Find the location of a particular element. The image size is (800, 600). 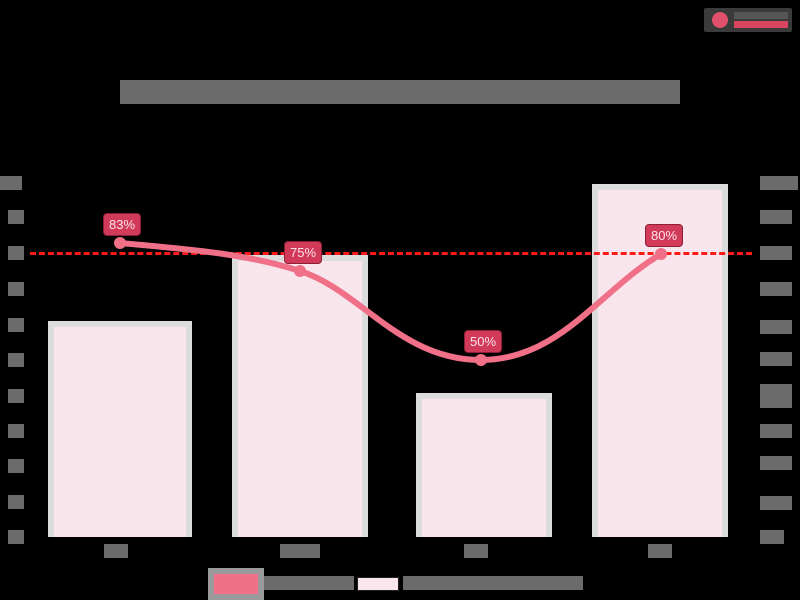

legend-line-label is located at coordinates (309, 583).